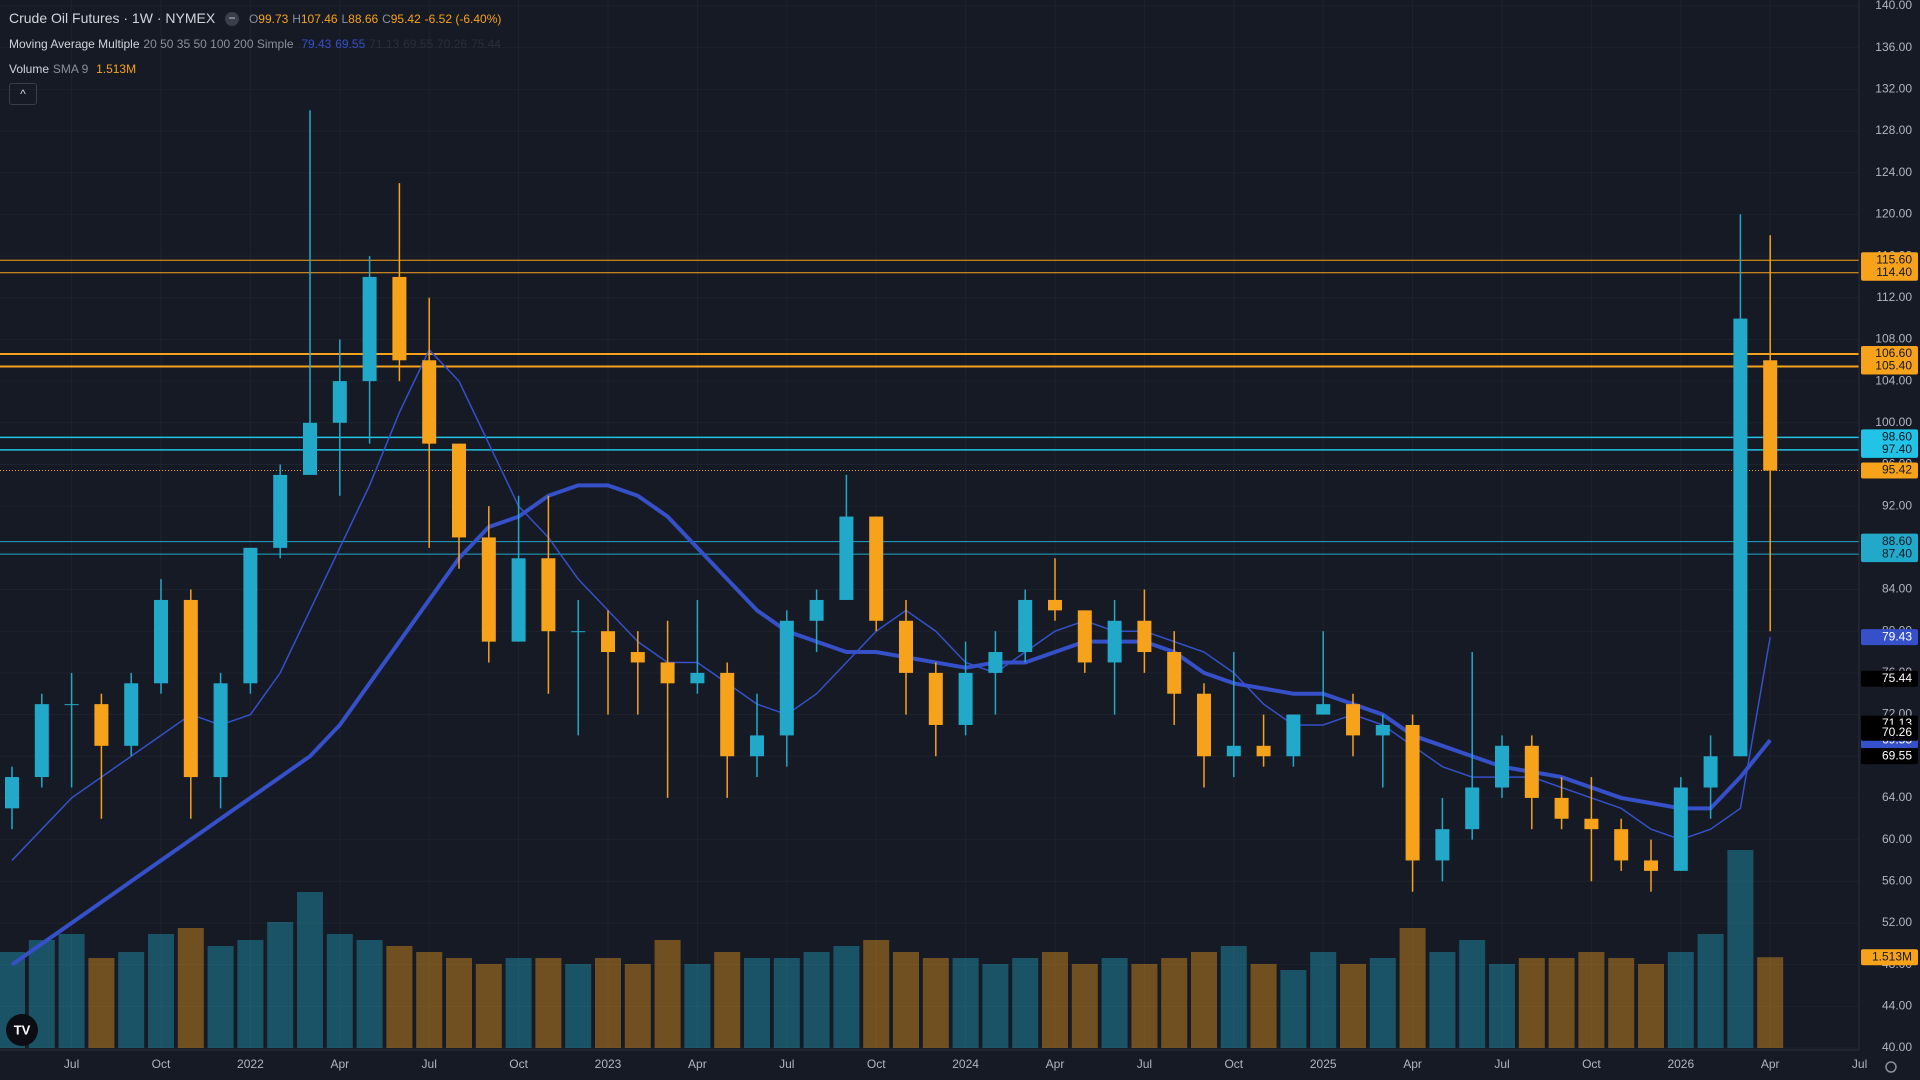 This screenshot has width=1920, height=1080. I want to click on indicator-name: Volume, so click(29, 69).